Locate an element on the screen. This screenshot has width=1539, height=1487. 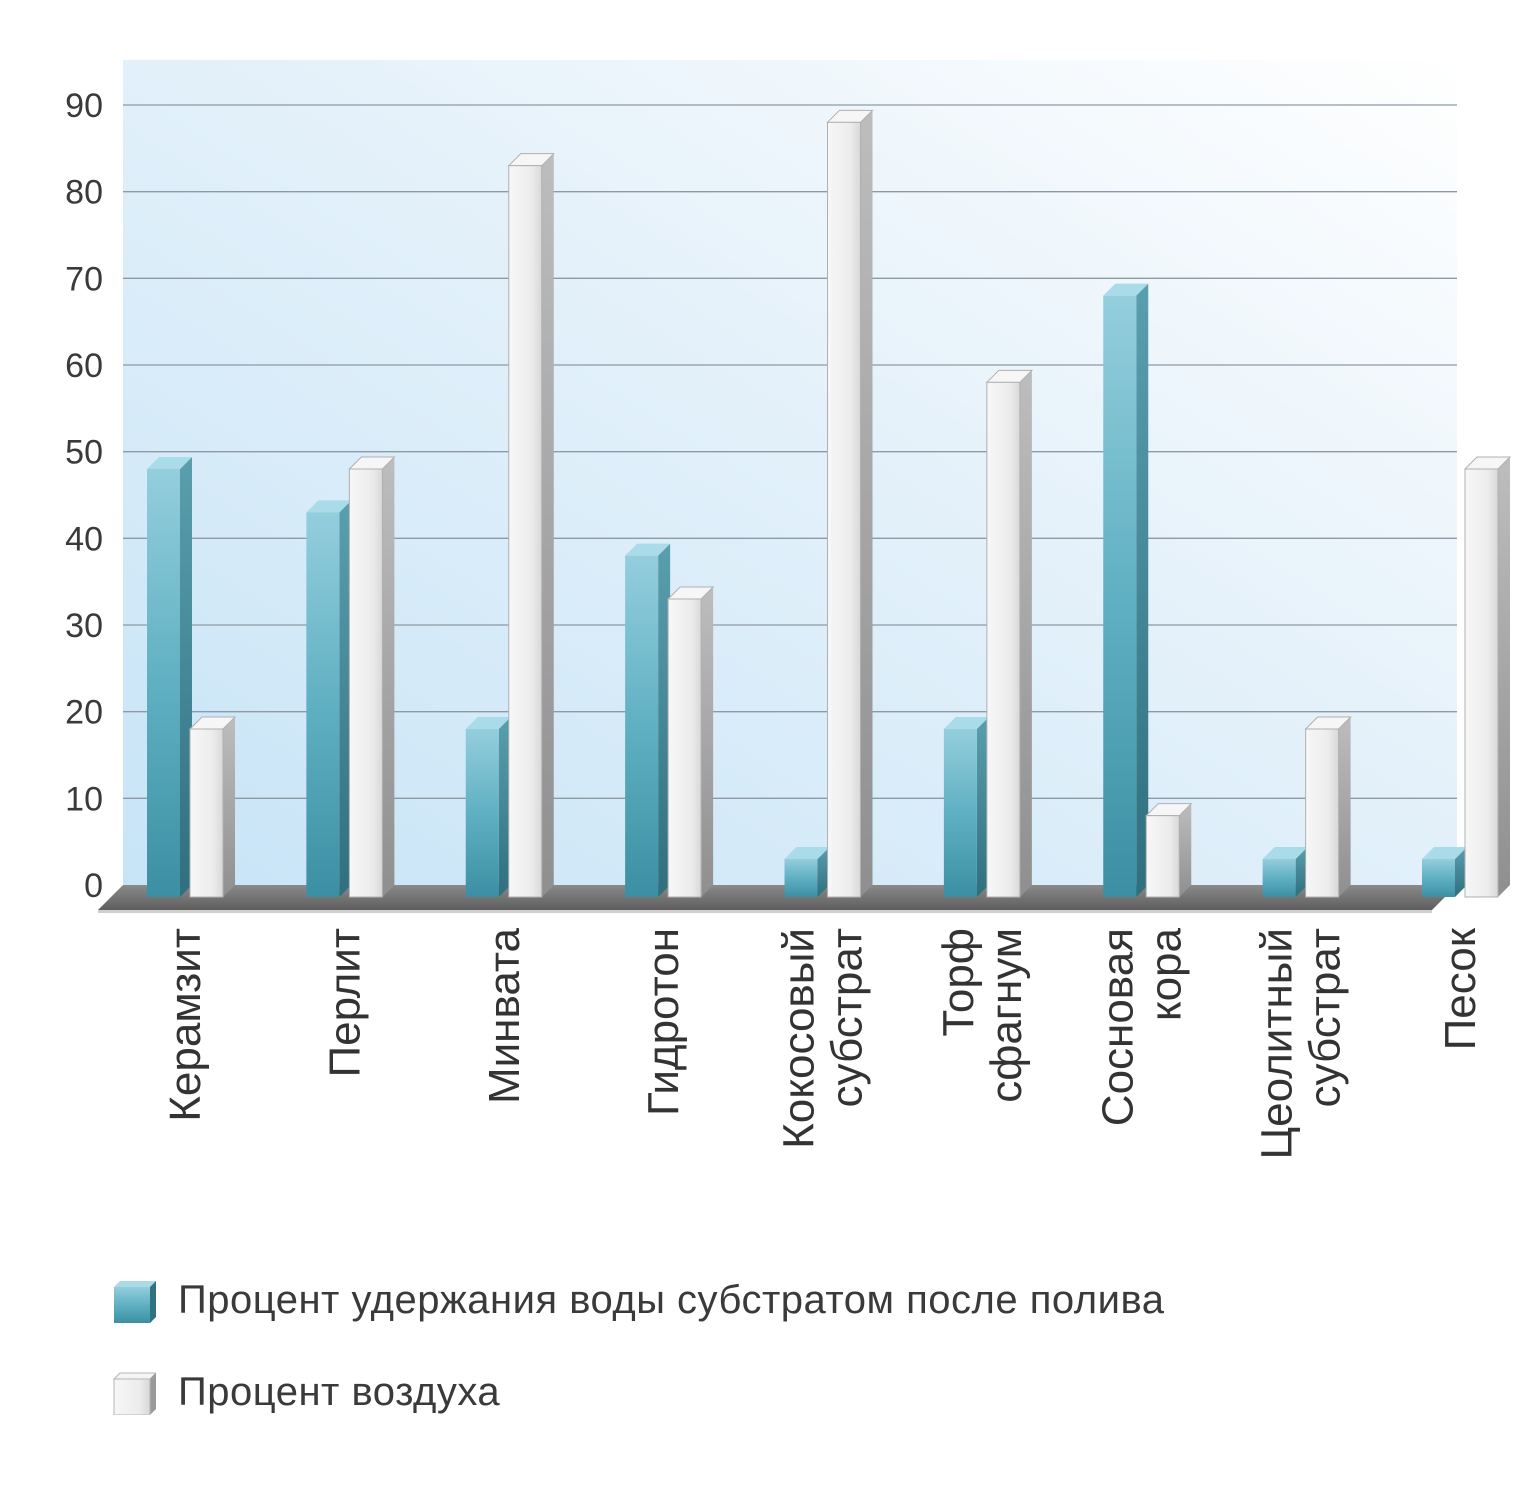
x-tick-label: Керамзит is located at coordinates (185, 1025).